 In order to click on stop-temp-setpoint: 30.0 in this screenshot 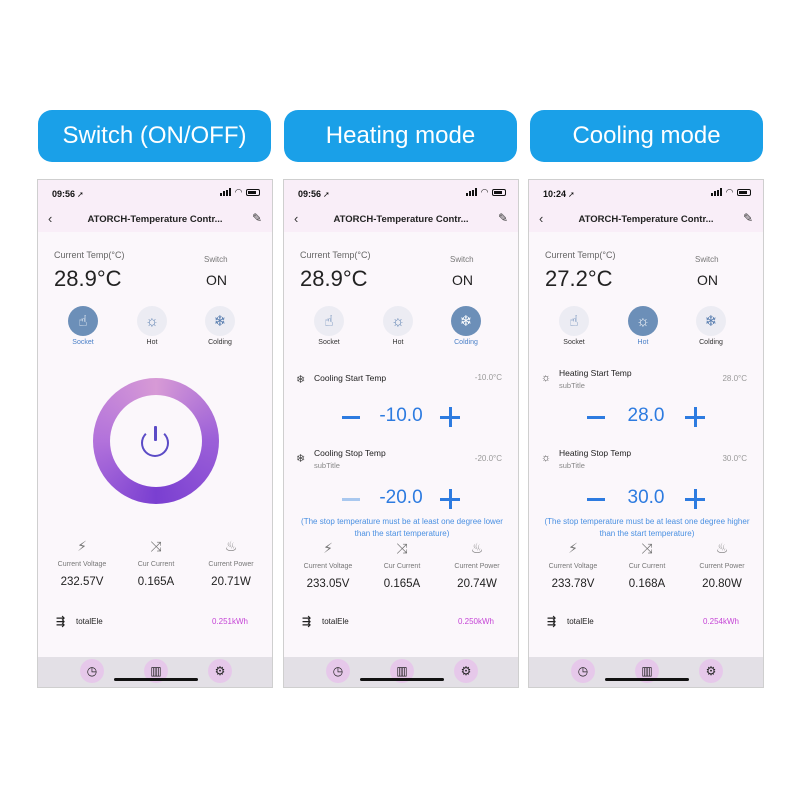, I will do `click(646, 497)`.